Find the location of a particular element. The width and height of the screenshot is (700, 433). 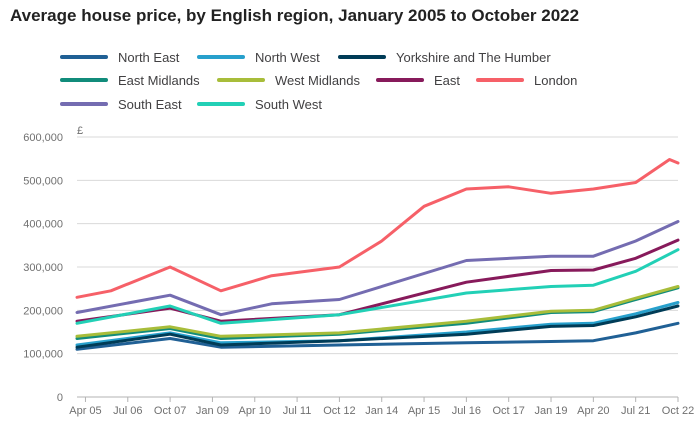

x-tick-label: Apr 20 is located at coordinates (593, 411).